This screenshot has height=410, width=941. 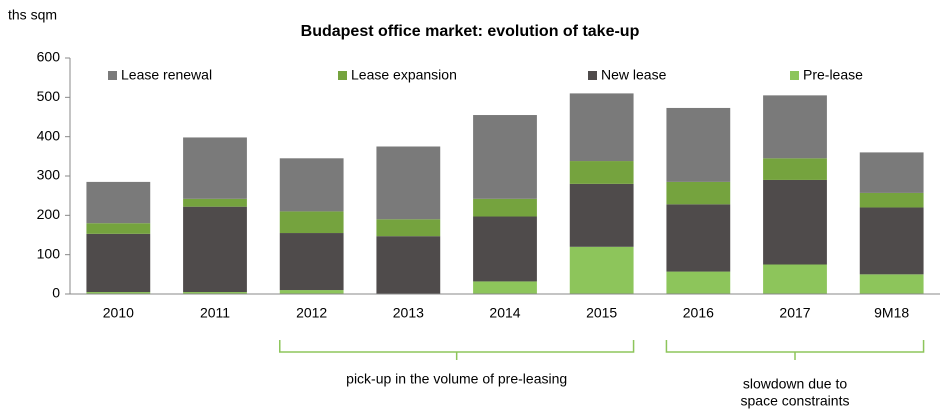 I want to click on x-tick-label: 2010, so click(x=118, y=313).